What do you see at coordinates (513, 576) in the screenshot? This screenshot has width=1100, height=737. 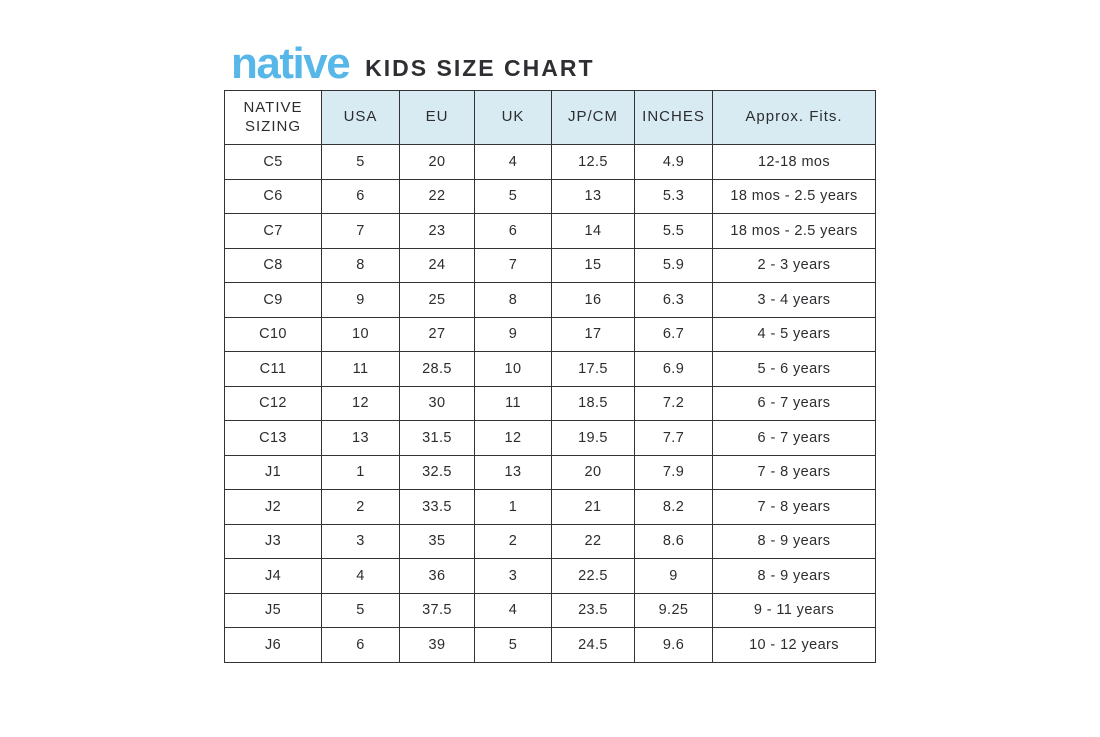 I see `size-value-cell: 3` at bounding box center [513, 576].